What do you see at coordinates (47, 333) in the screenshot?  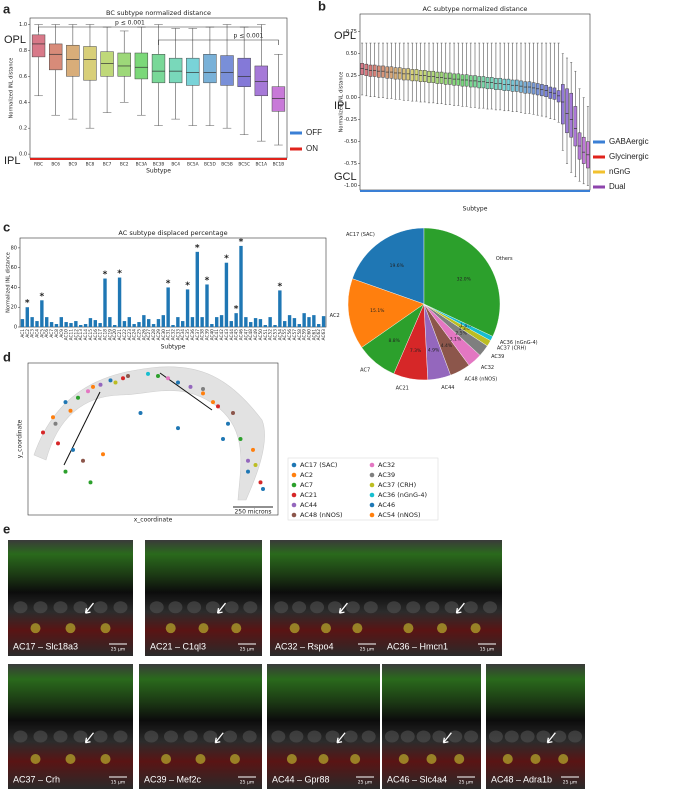 I see `x-tick-label: AC6` at bounding box center [47, 333].